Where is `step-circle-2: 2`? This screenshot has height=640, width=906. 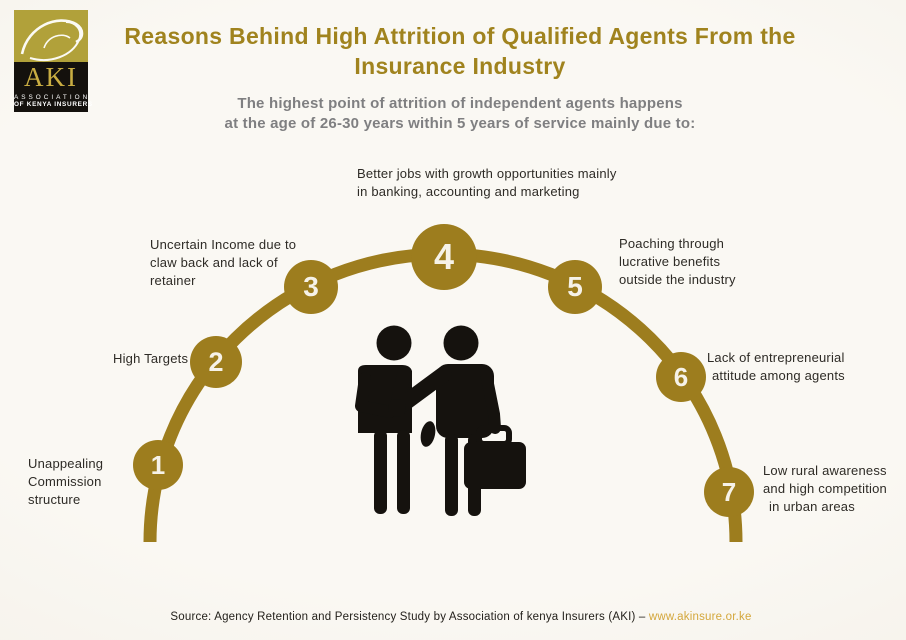 step-circle-2: 2 is located at coordinates (216, 362).